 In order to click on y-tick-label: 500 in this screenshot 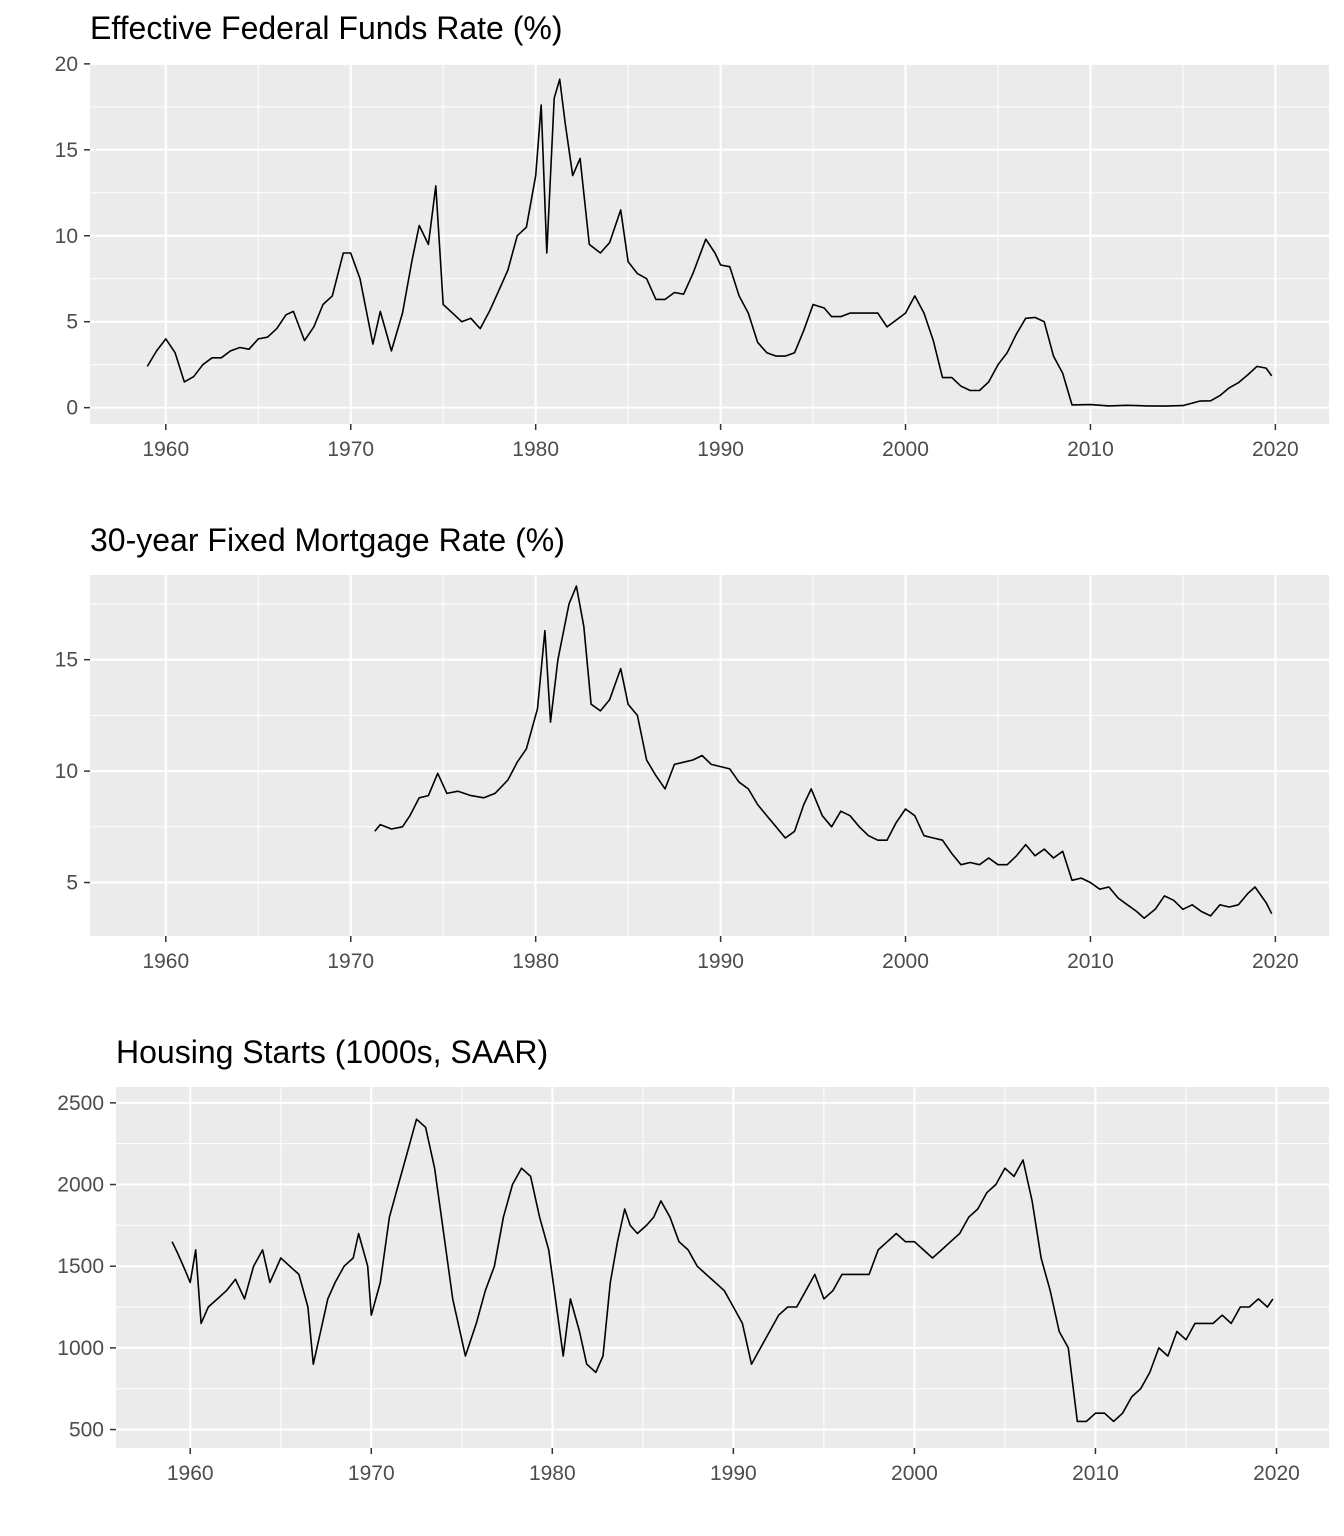, I will do `click(86, 1430)`.